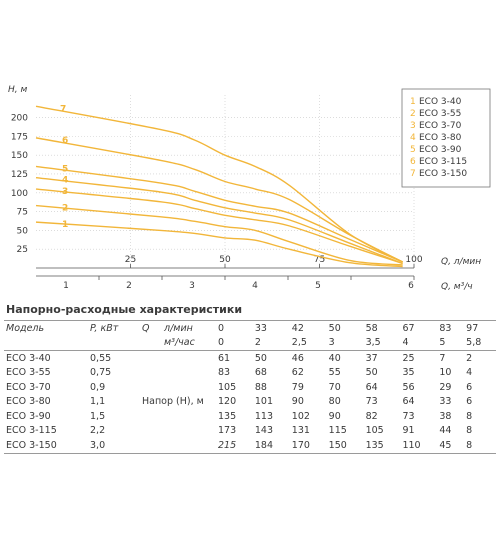 This screenshot has width=500, height=538. I want to click on q-m3h-cell: 4, so click(419, 343).